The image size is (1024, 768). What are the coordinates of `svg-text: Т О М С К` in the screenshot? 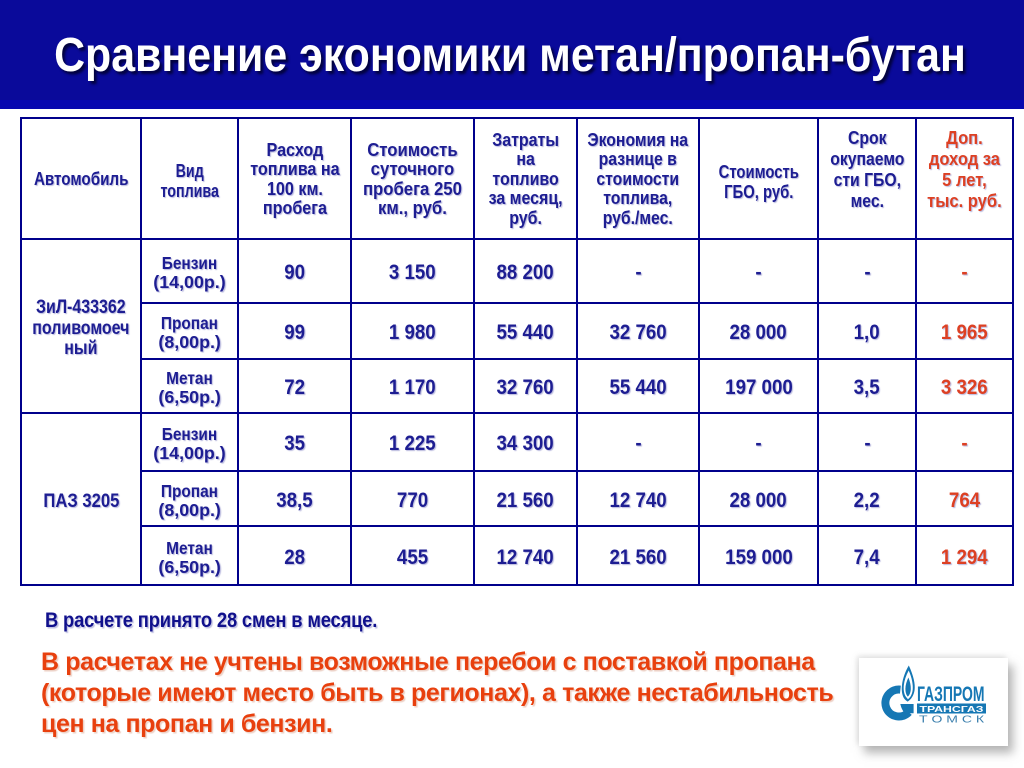 It's located at (952, 719).